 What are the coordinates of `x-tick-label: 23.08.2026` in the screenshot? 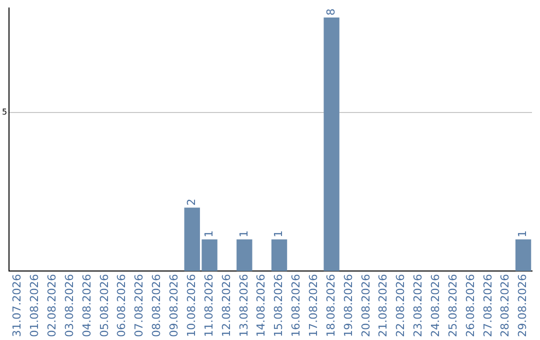 It's located at (418, 306).